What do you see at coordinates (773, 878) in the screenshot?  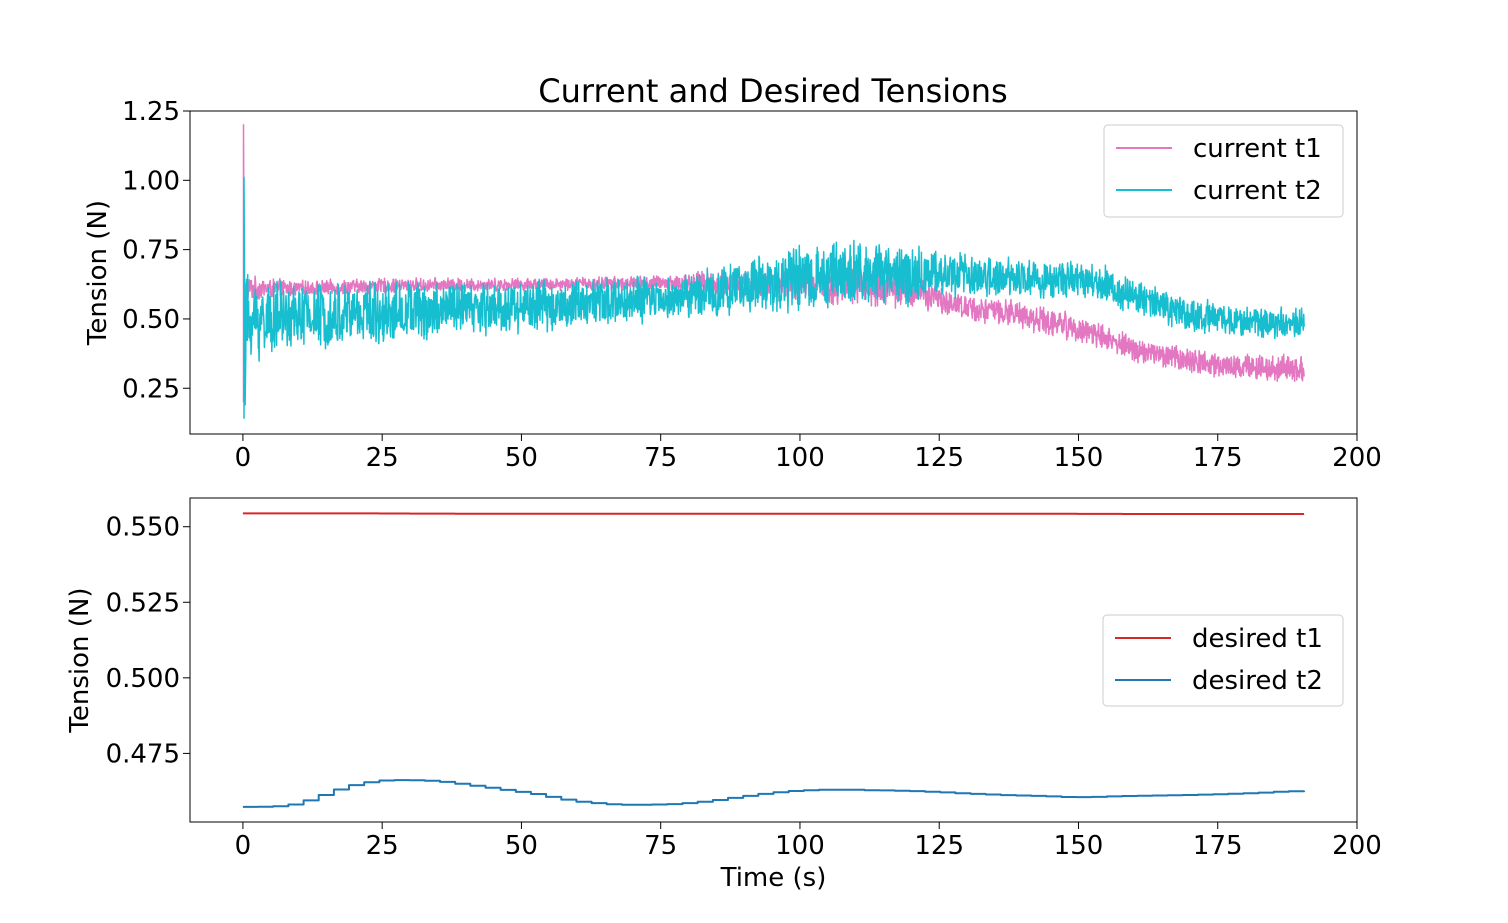 I see `x-axis-label: Time (s)` at bounding box center [773, 878].